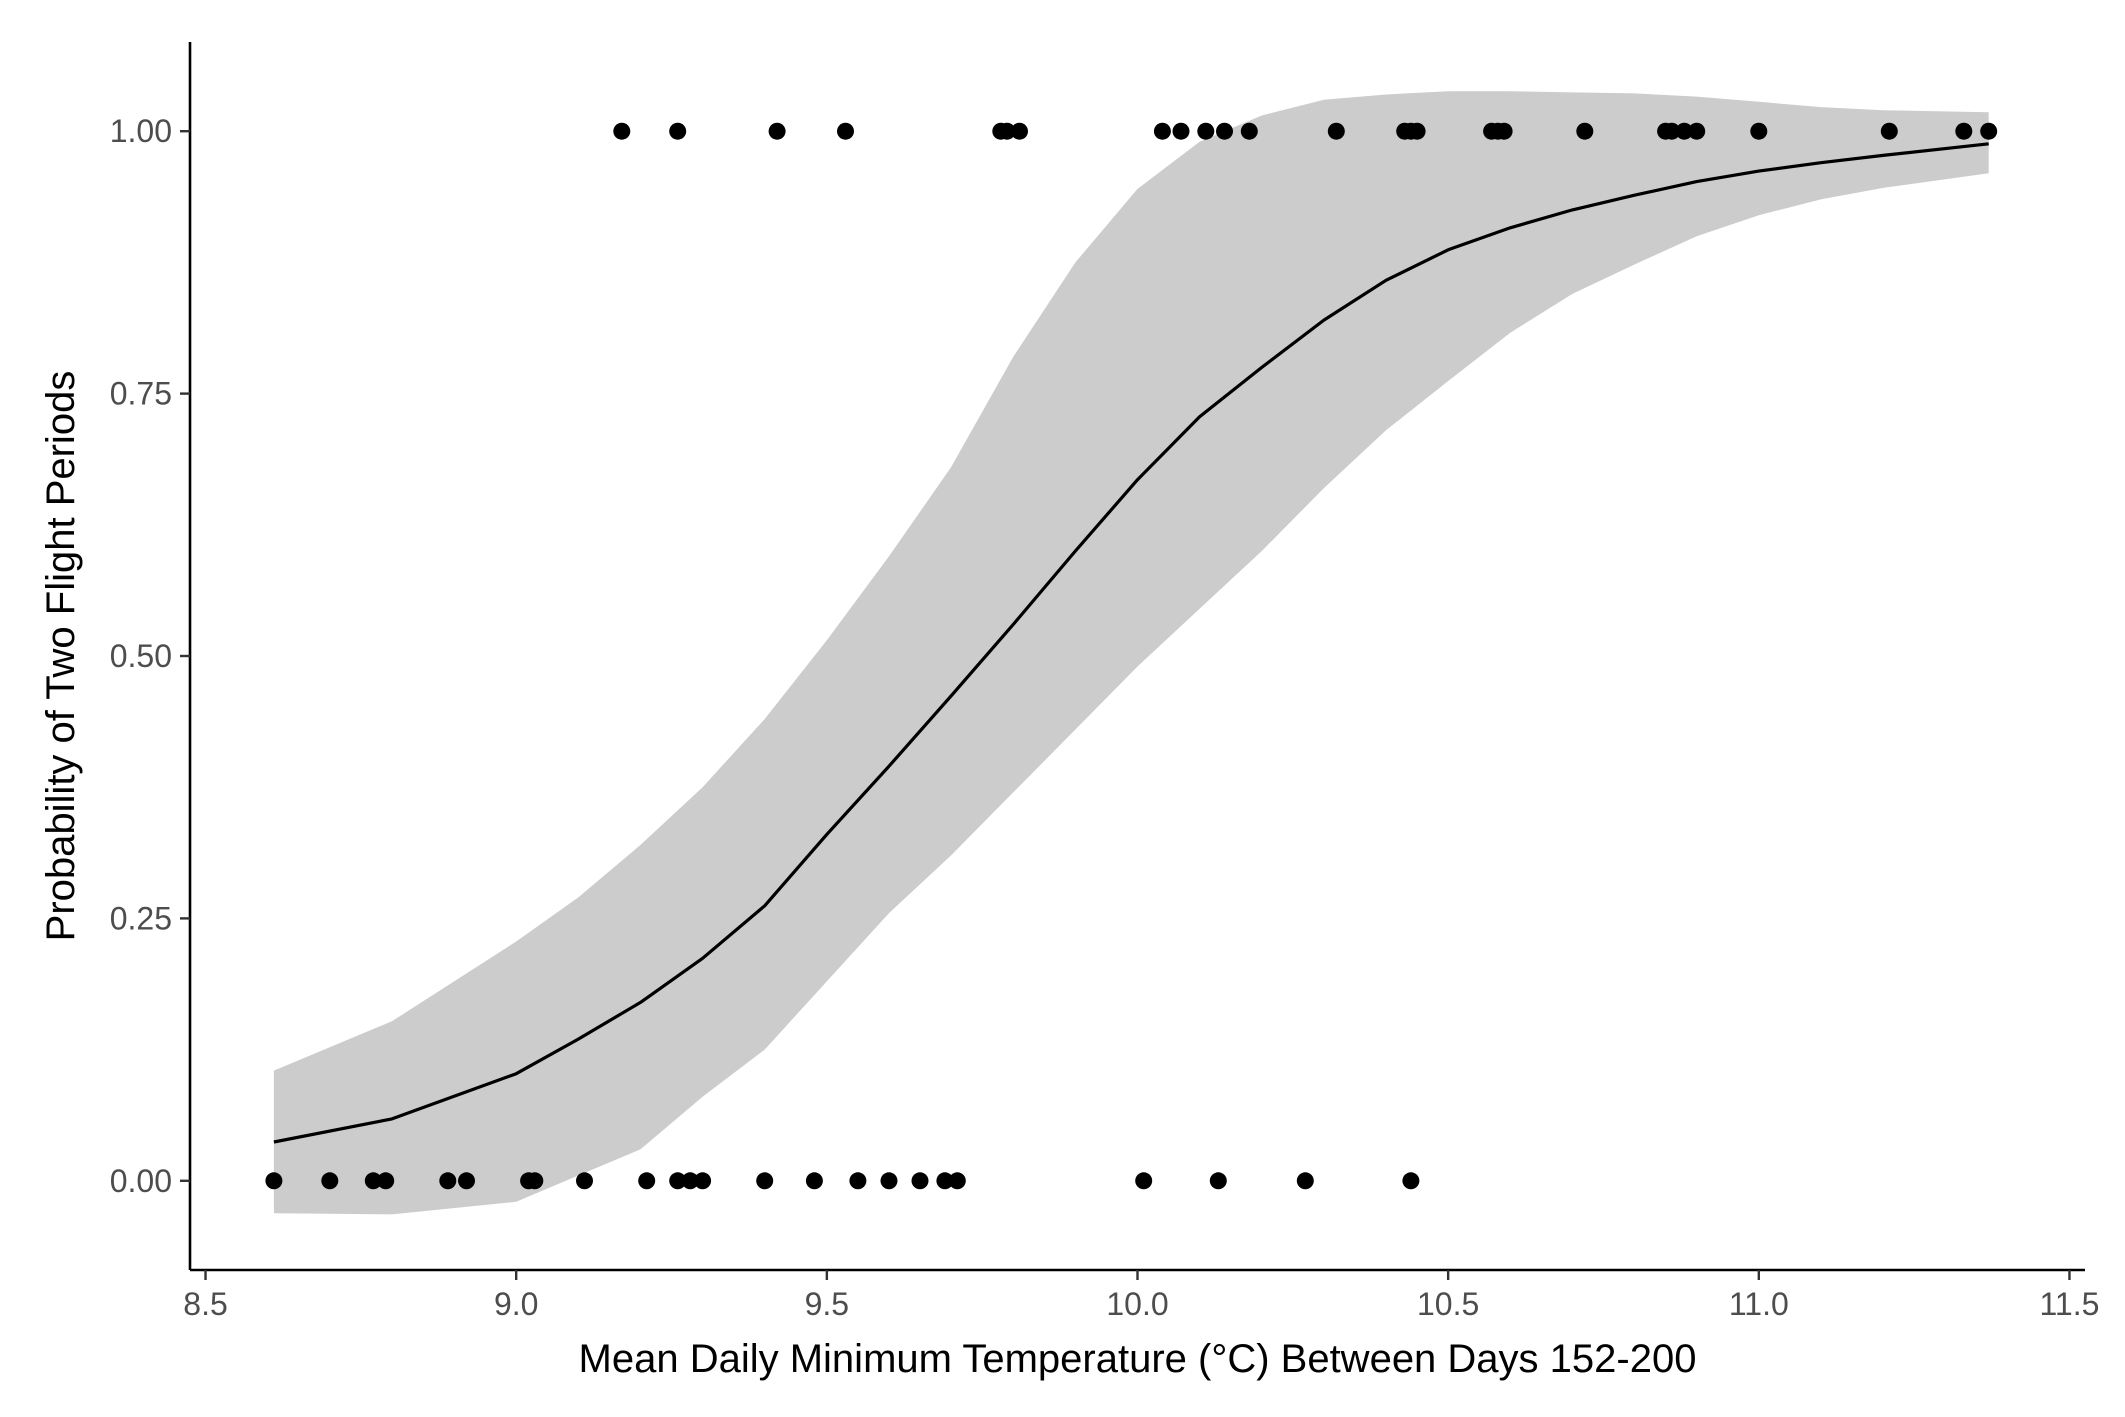 This screenshot has height=1417, width=2125. I want to click on x-tick-label: 9.0, so click(516, 1304).